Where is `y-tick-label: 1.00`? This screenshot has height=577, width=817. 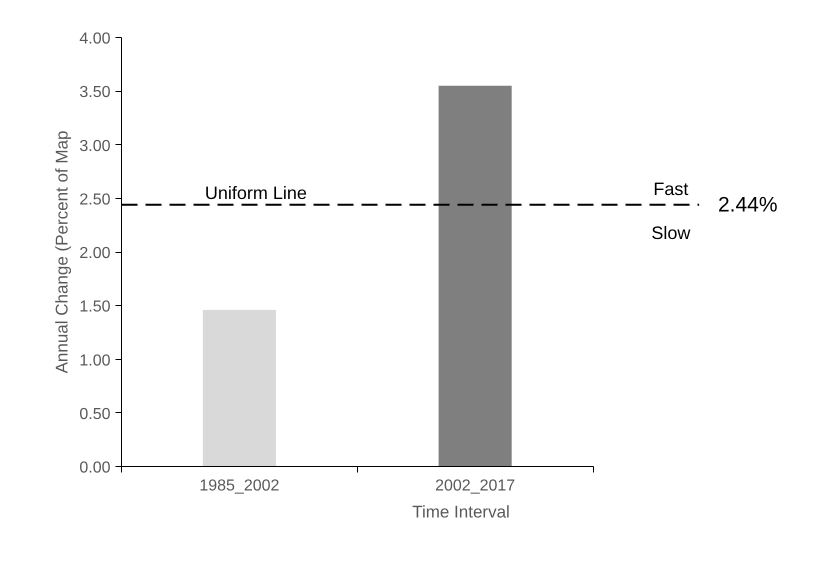
y-tick-label: 1.00 is located at coordinates (95, 361).